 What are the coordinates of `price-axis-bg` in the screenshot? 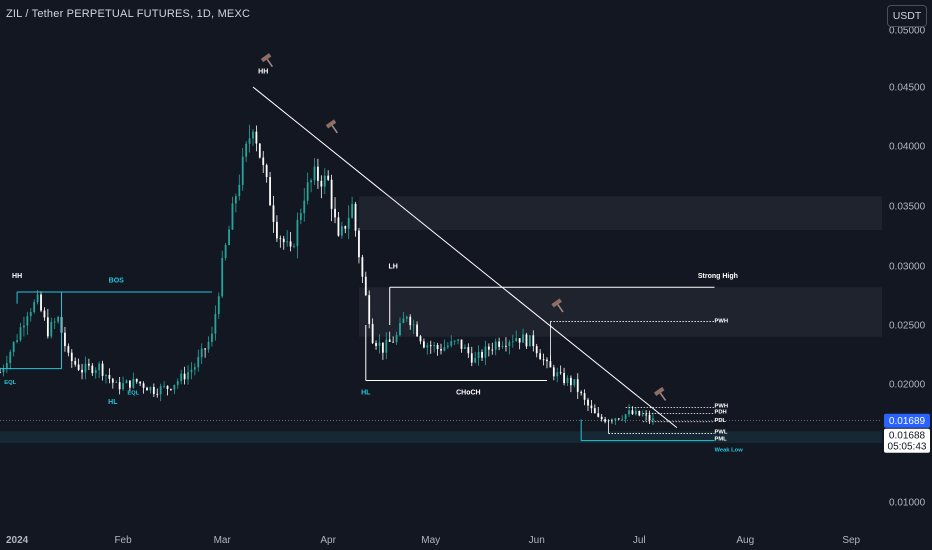 It's located at (907, 275).